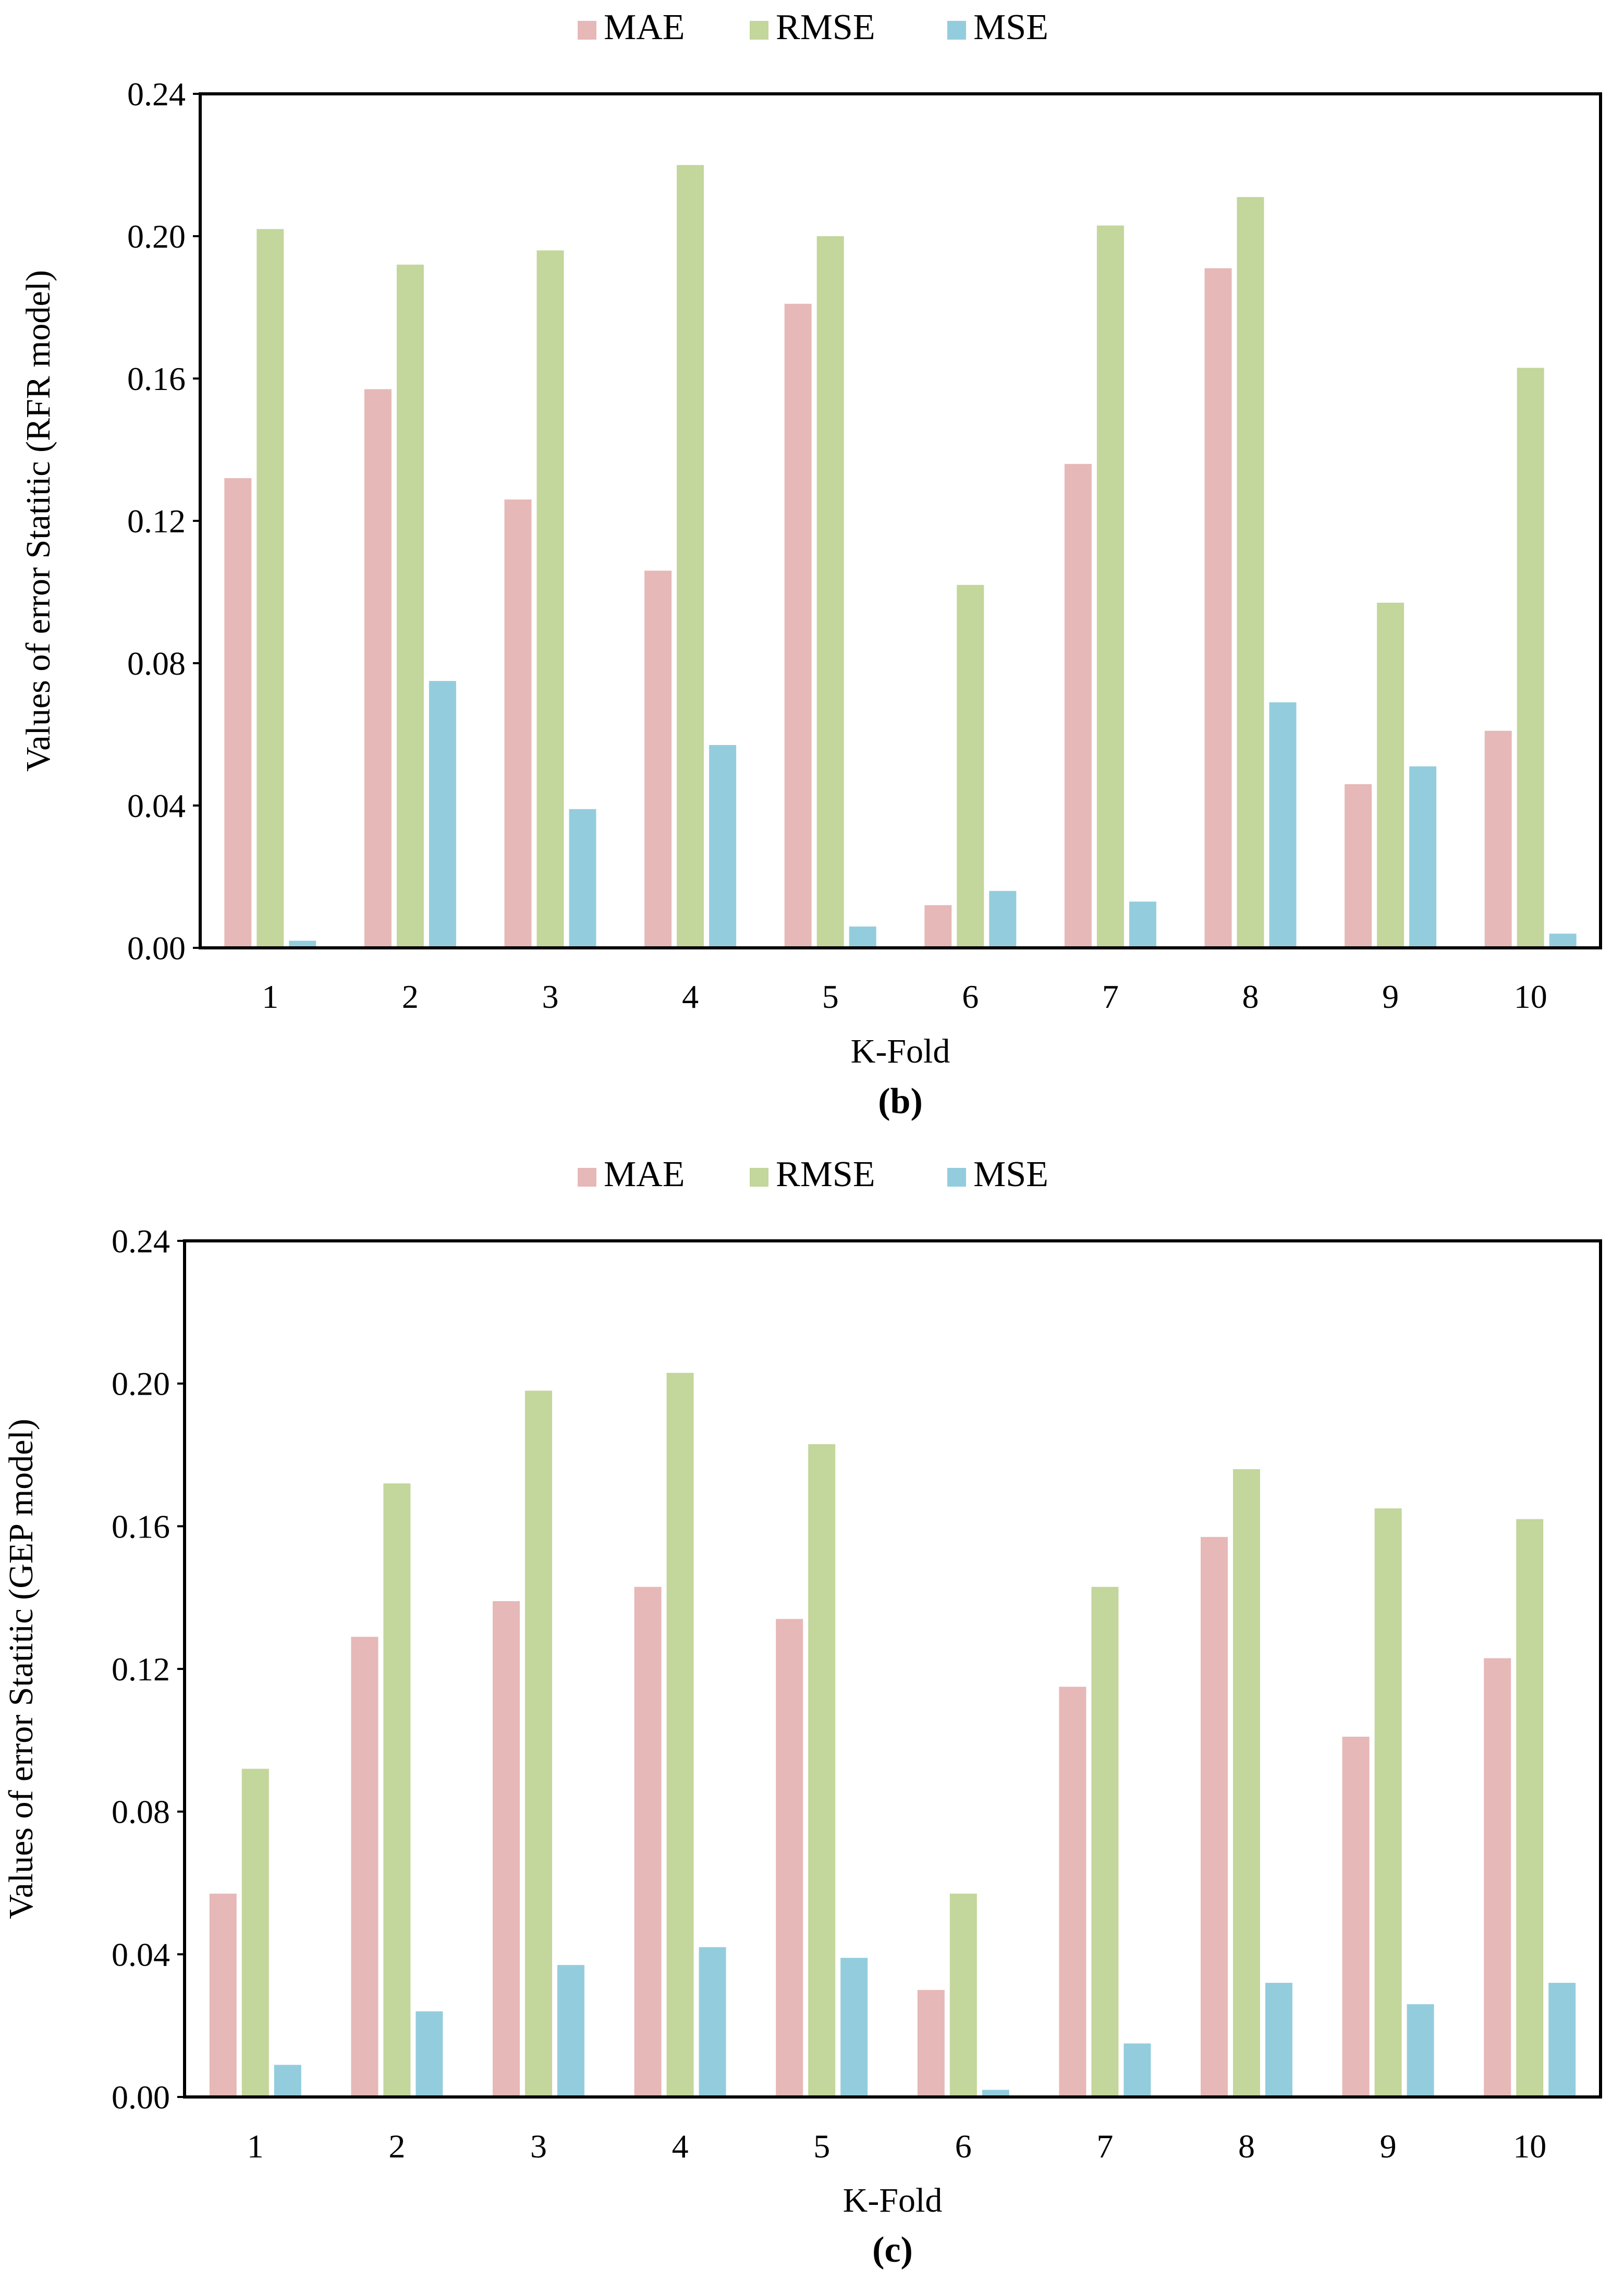 This screenshot has width=1624, height=2293. I want to click on x-tick-label: 8, so click(1247, 2146).